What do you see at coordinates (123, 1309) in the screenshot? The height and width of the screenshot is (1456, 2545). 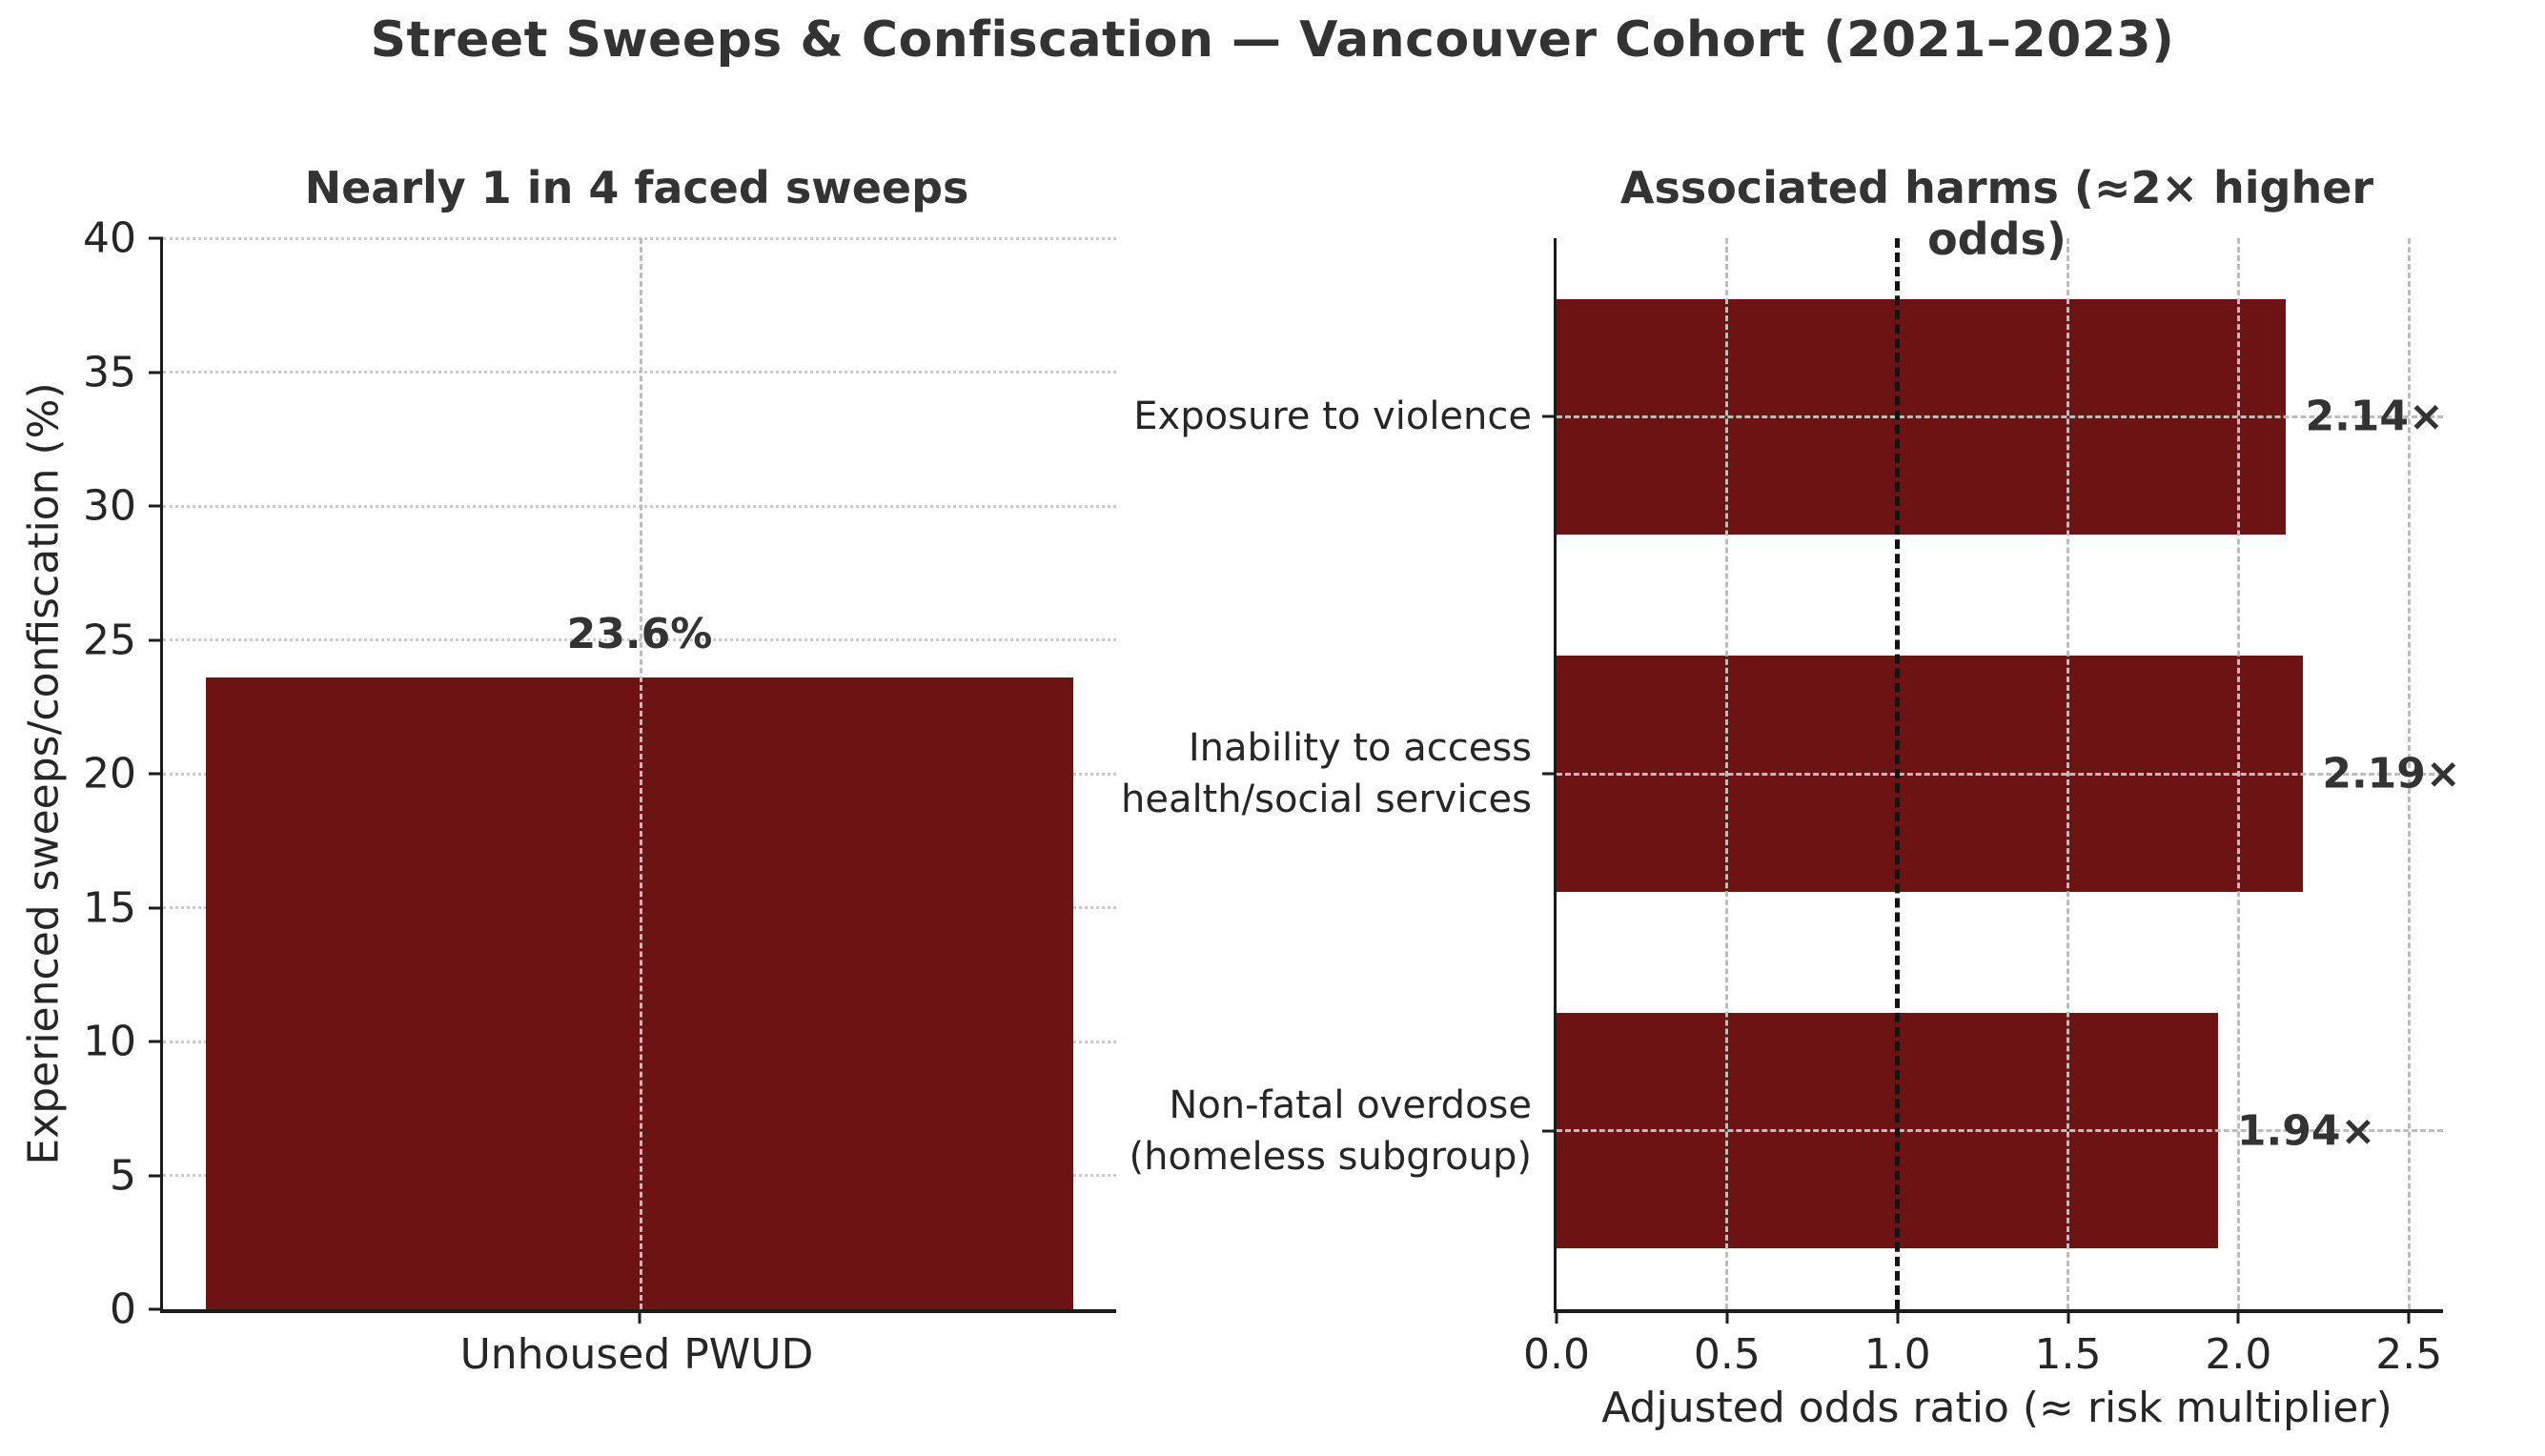 I see `left-y-tick-label: 0` at bounding box center [123, 1309].